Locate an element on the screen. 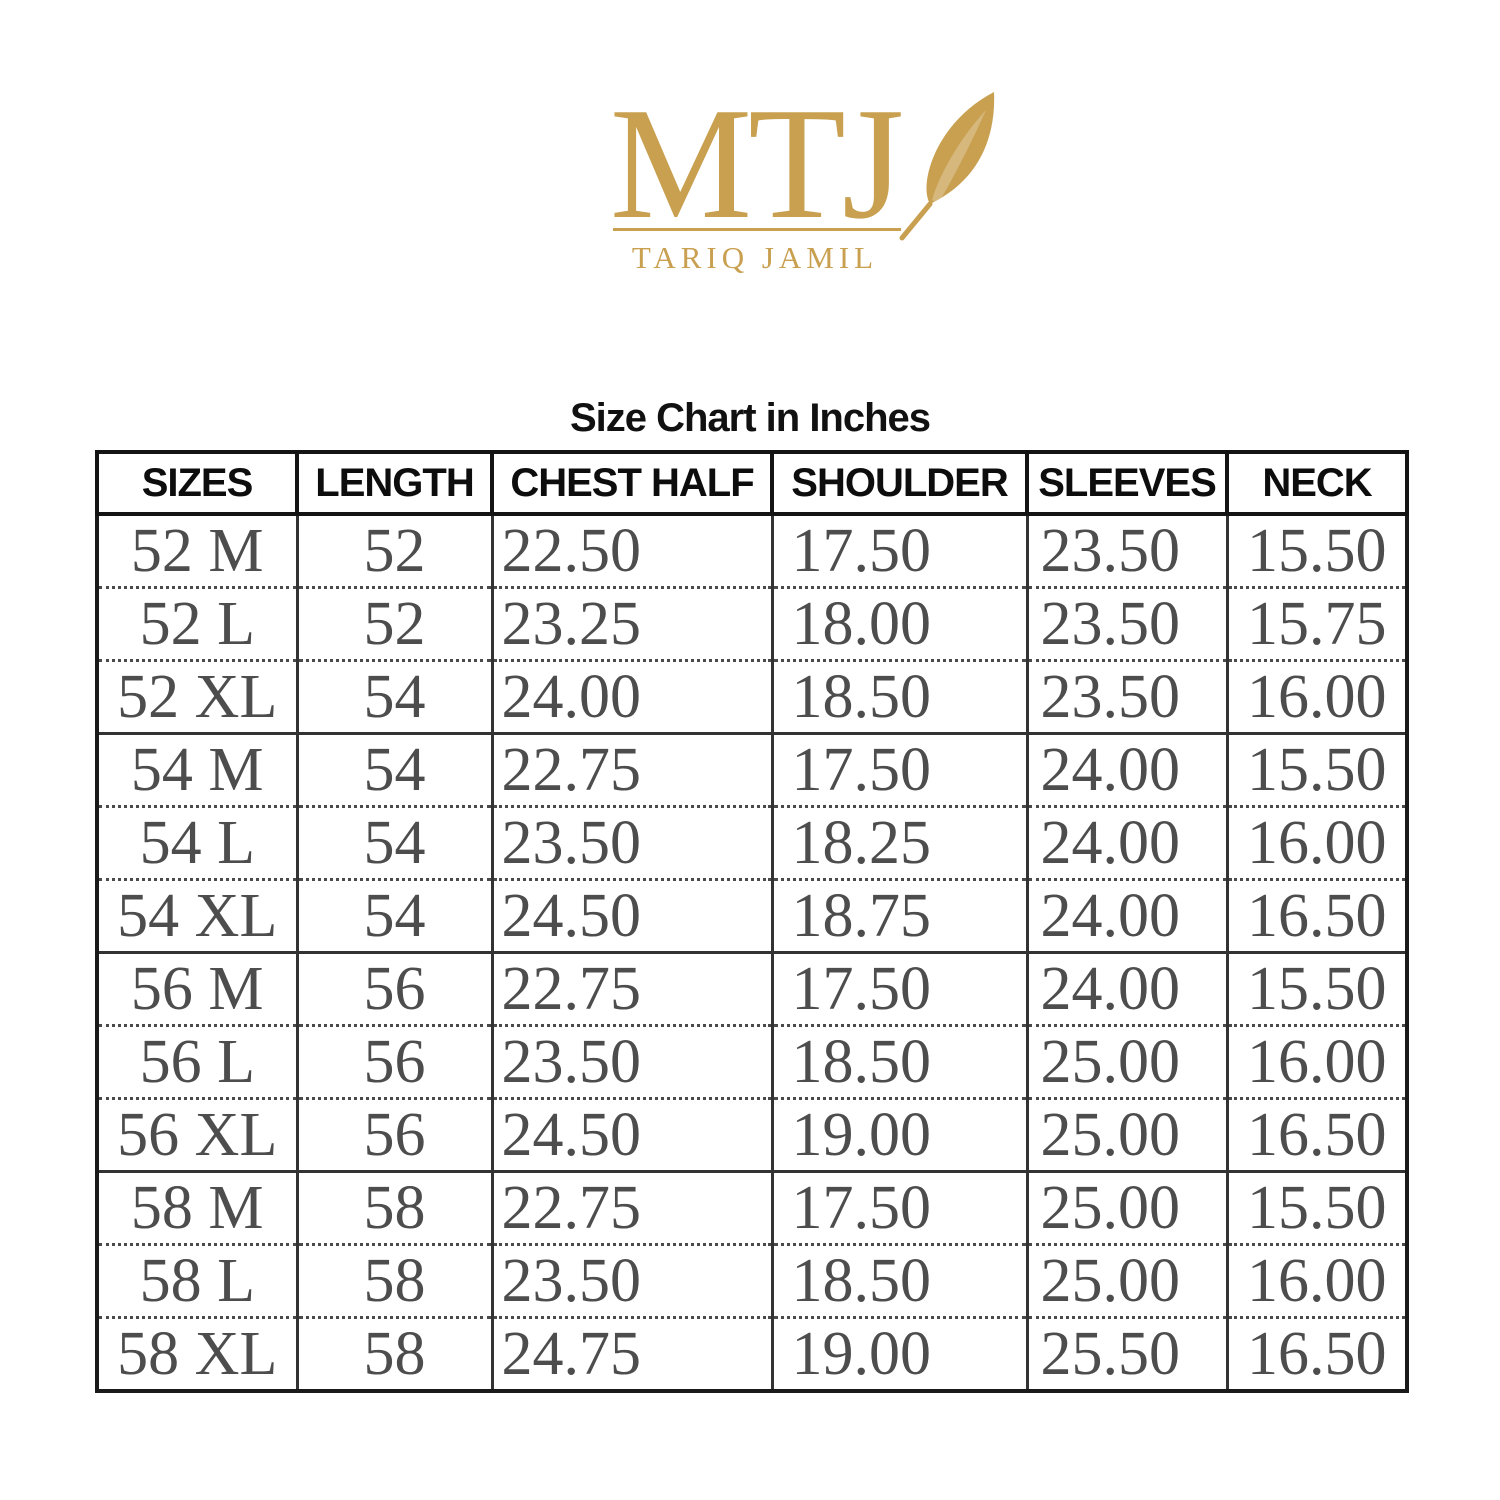 The height and width of the screenshot is (1500, 1500). size-cell: 23.25 is located at coordinates (632, 623).